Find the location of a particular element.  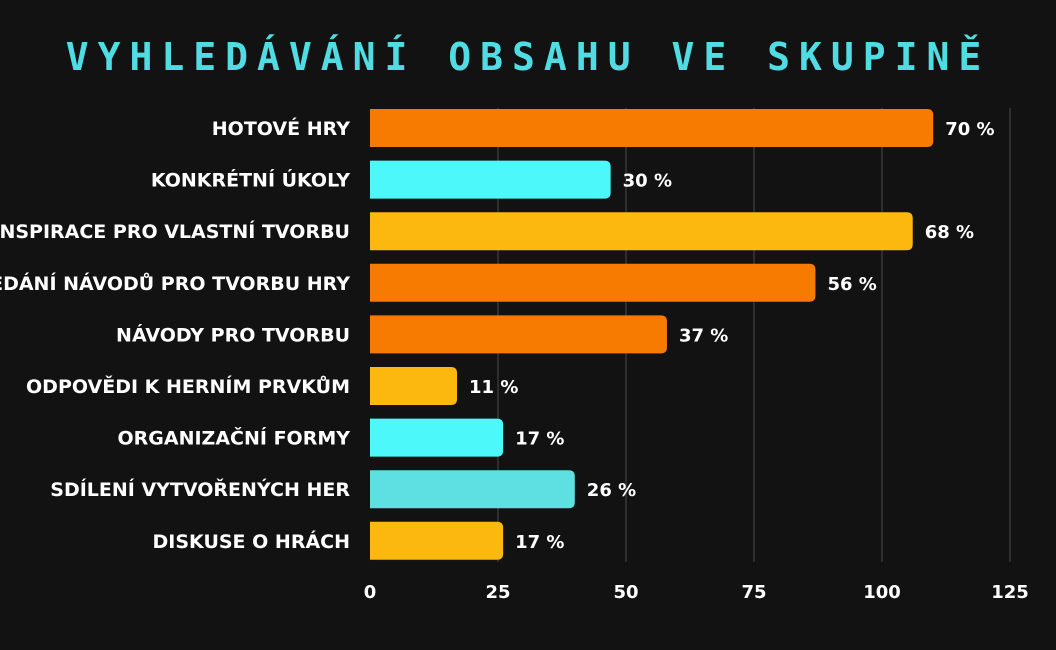

value-label: 37 % is located at coordinates (703, 335).